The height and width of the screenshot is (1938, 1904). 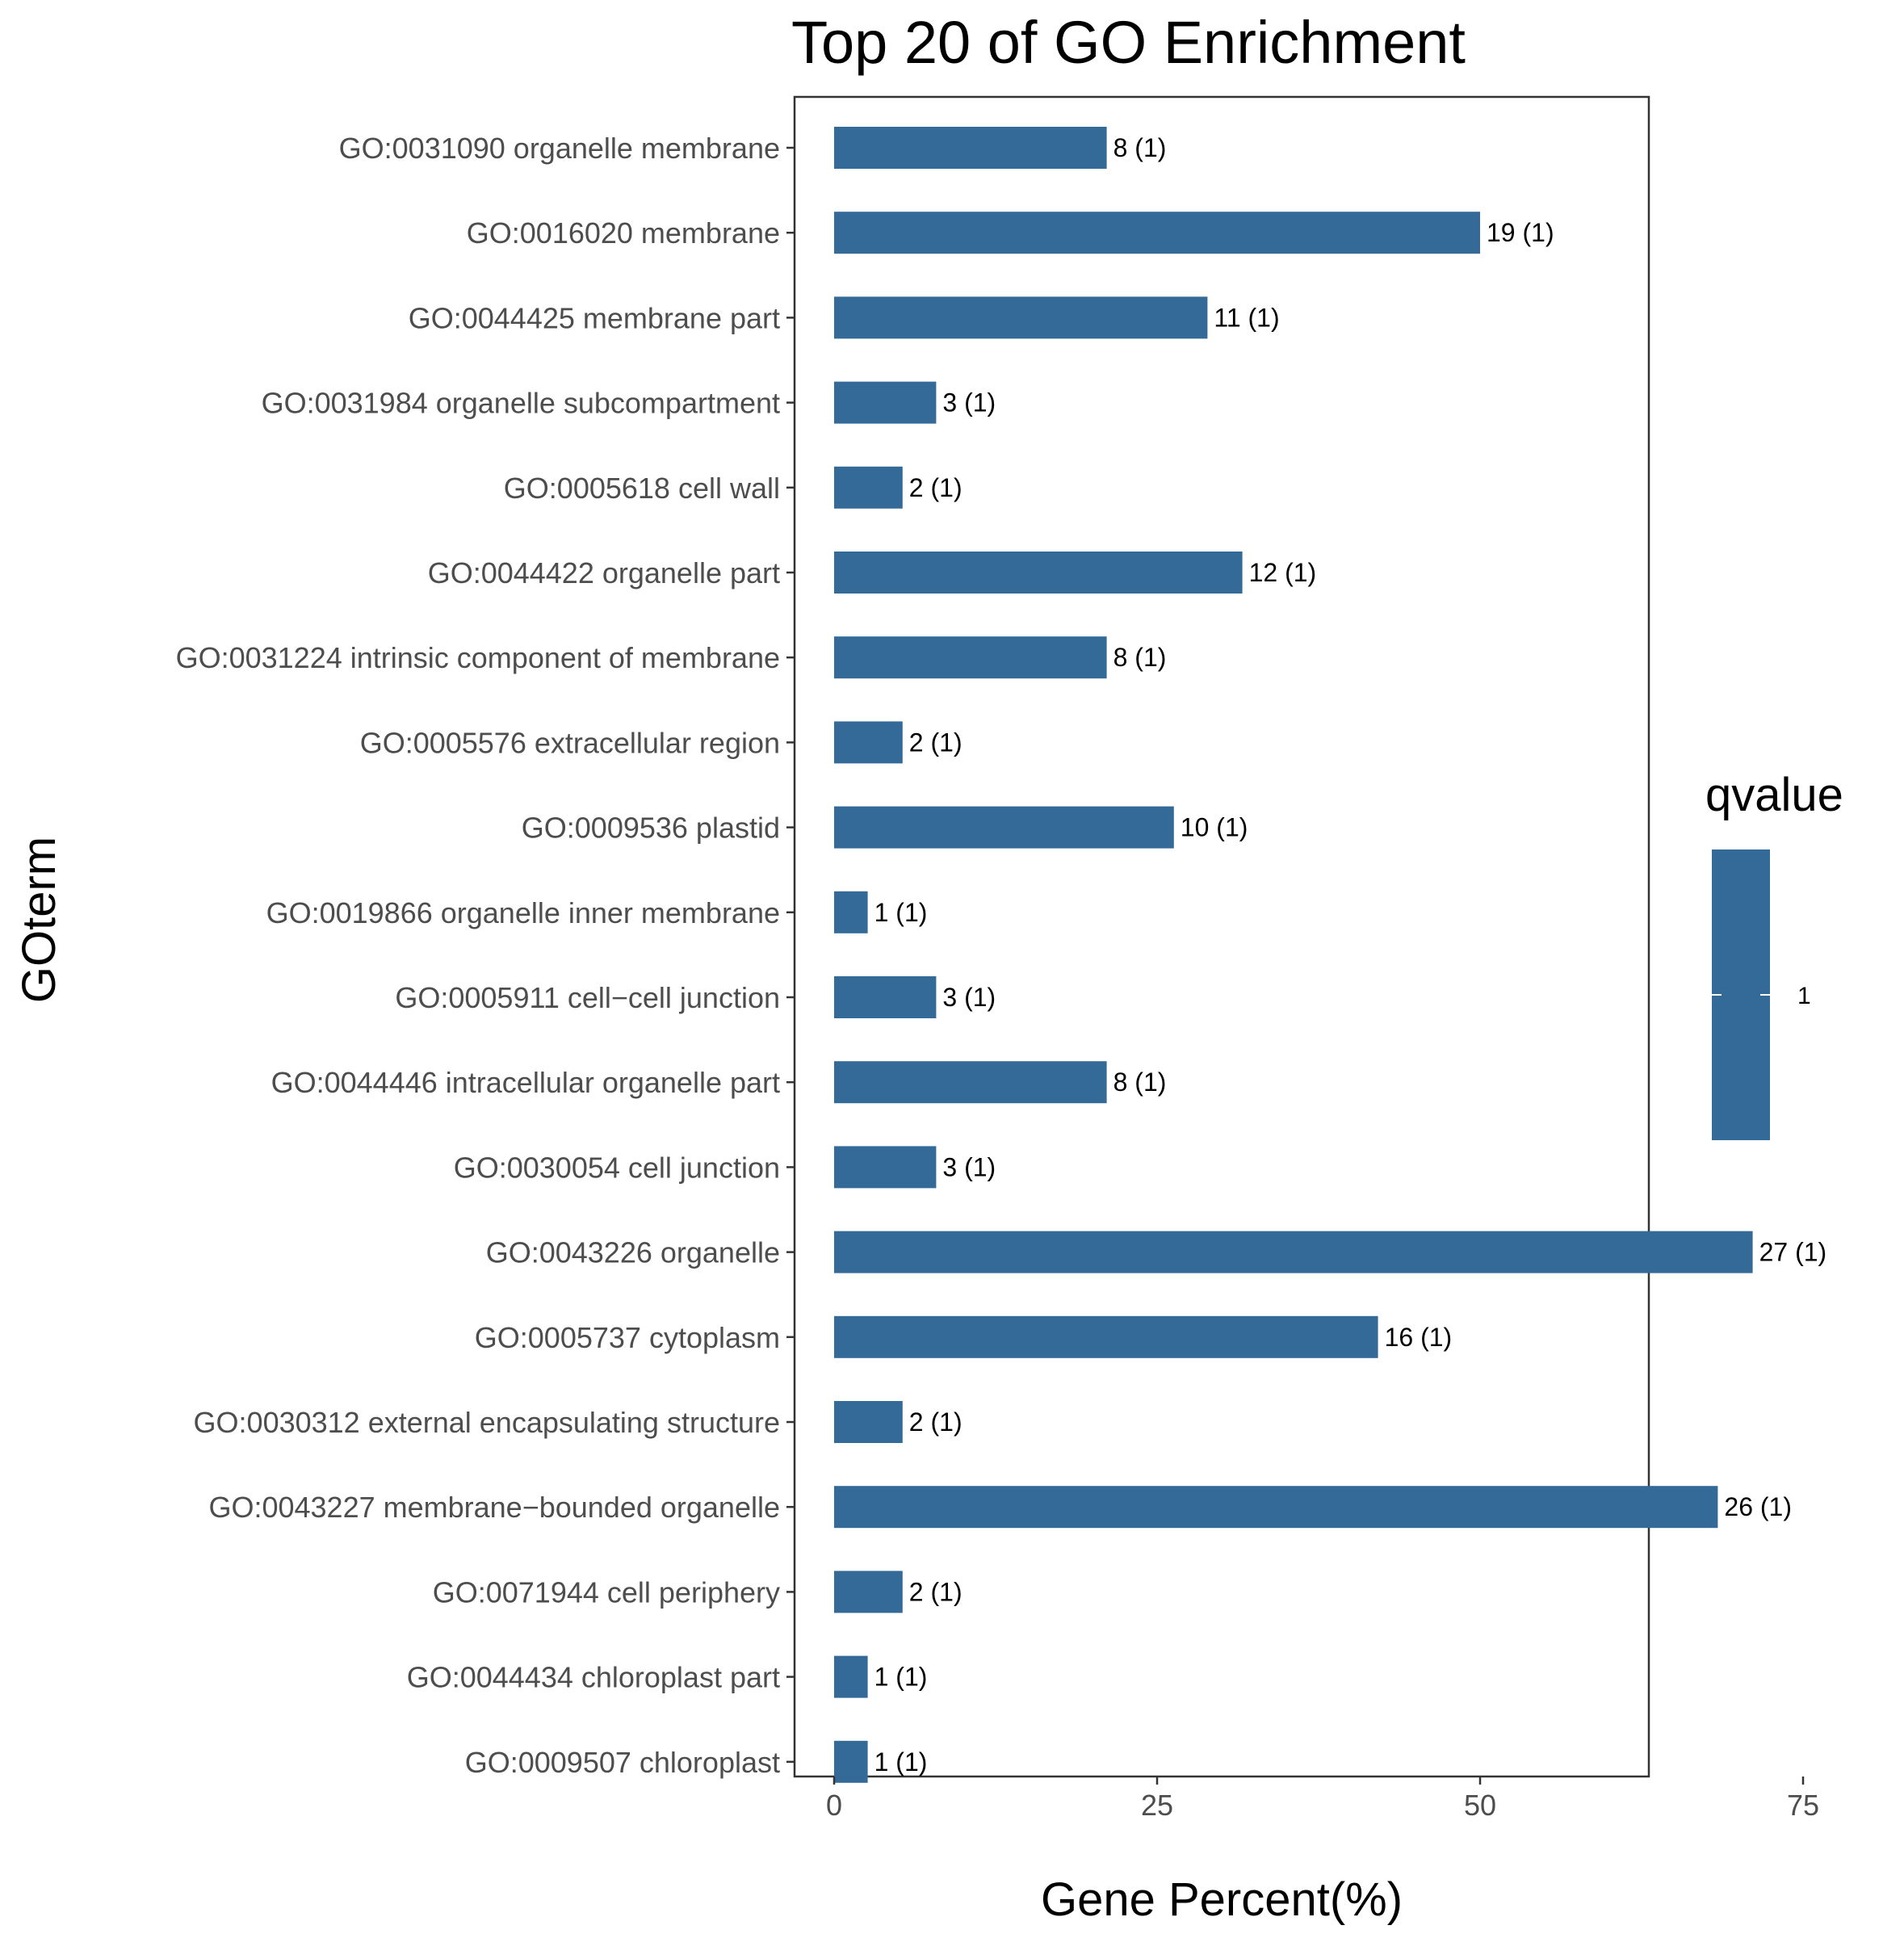 I want to click on y-tick-label: GO:0044422 organelle part, so click(x=604, y=572).